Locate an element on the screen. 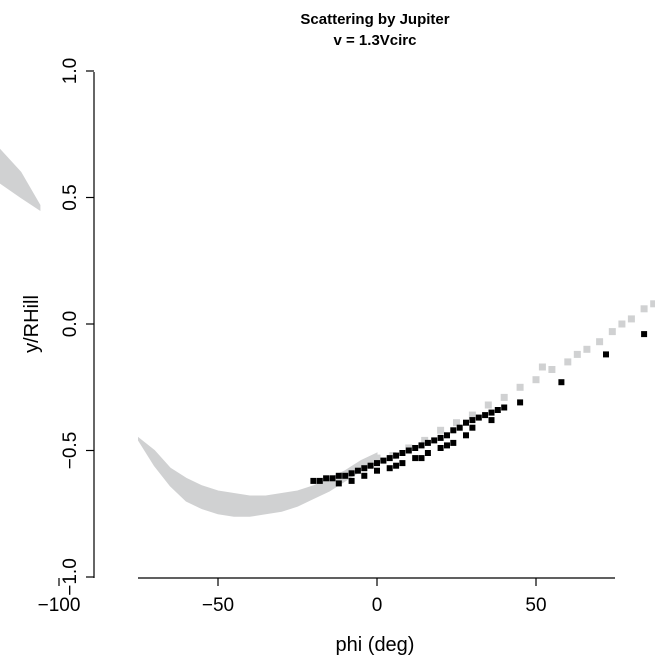 The width and height of the screenshot is (655, 665). x-tick-label-4: 50 is located at coordinates (535, 605).